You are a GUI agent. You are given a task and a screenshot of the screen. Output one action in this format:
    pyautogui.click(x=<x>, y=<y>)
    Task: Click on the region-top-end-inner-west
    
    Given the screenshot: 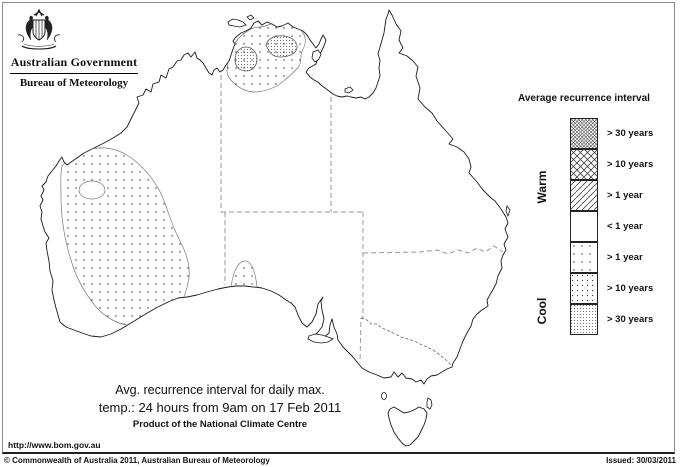 What is the action you would take?
    pyautogui.click(x=246, y=59)
    